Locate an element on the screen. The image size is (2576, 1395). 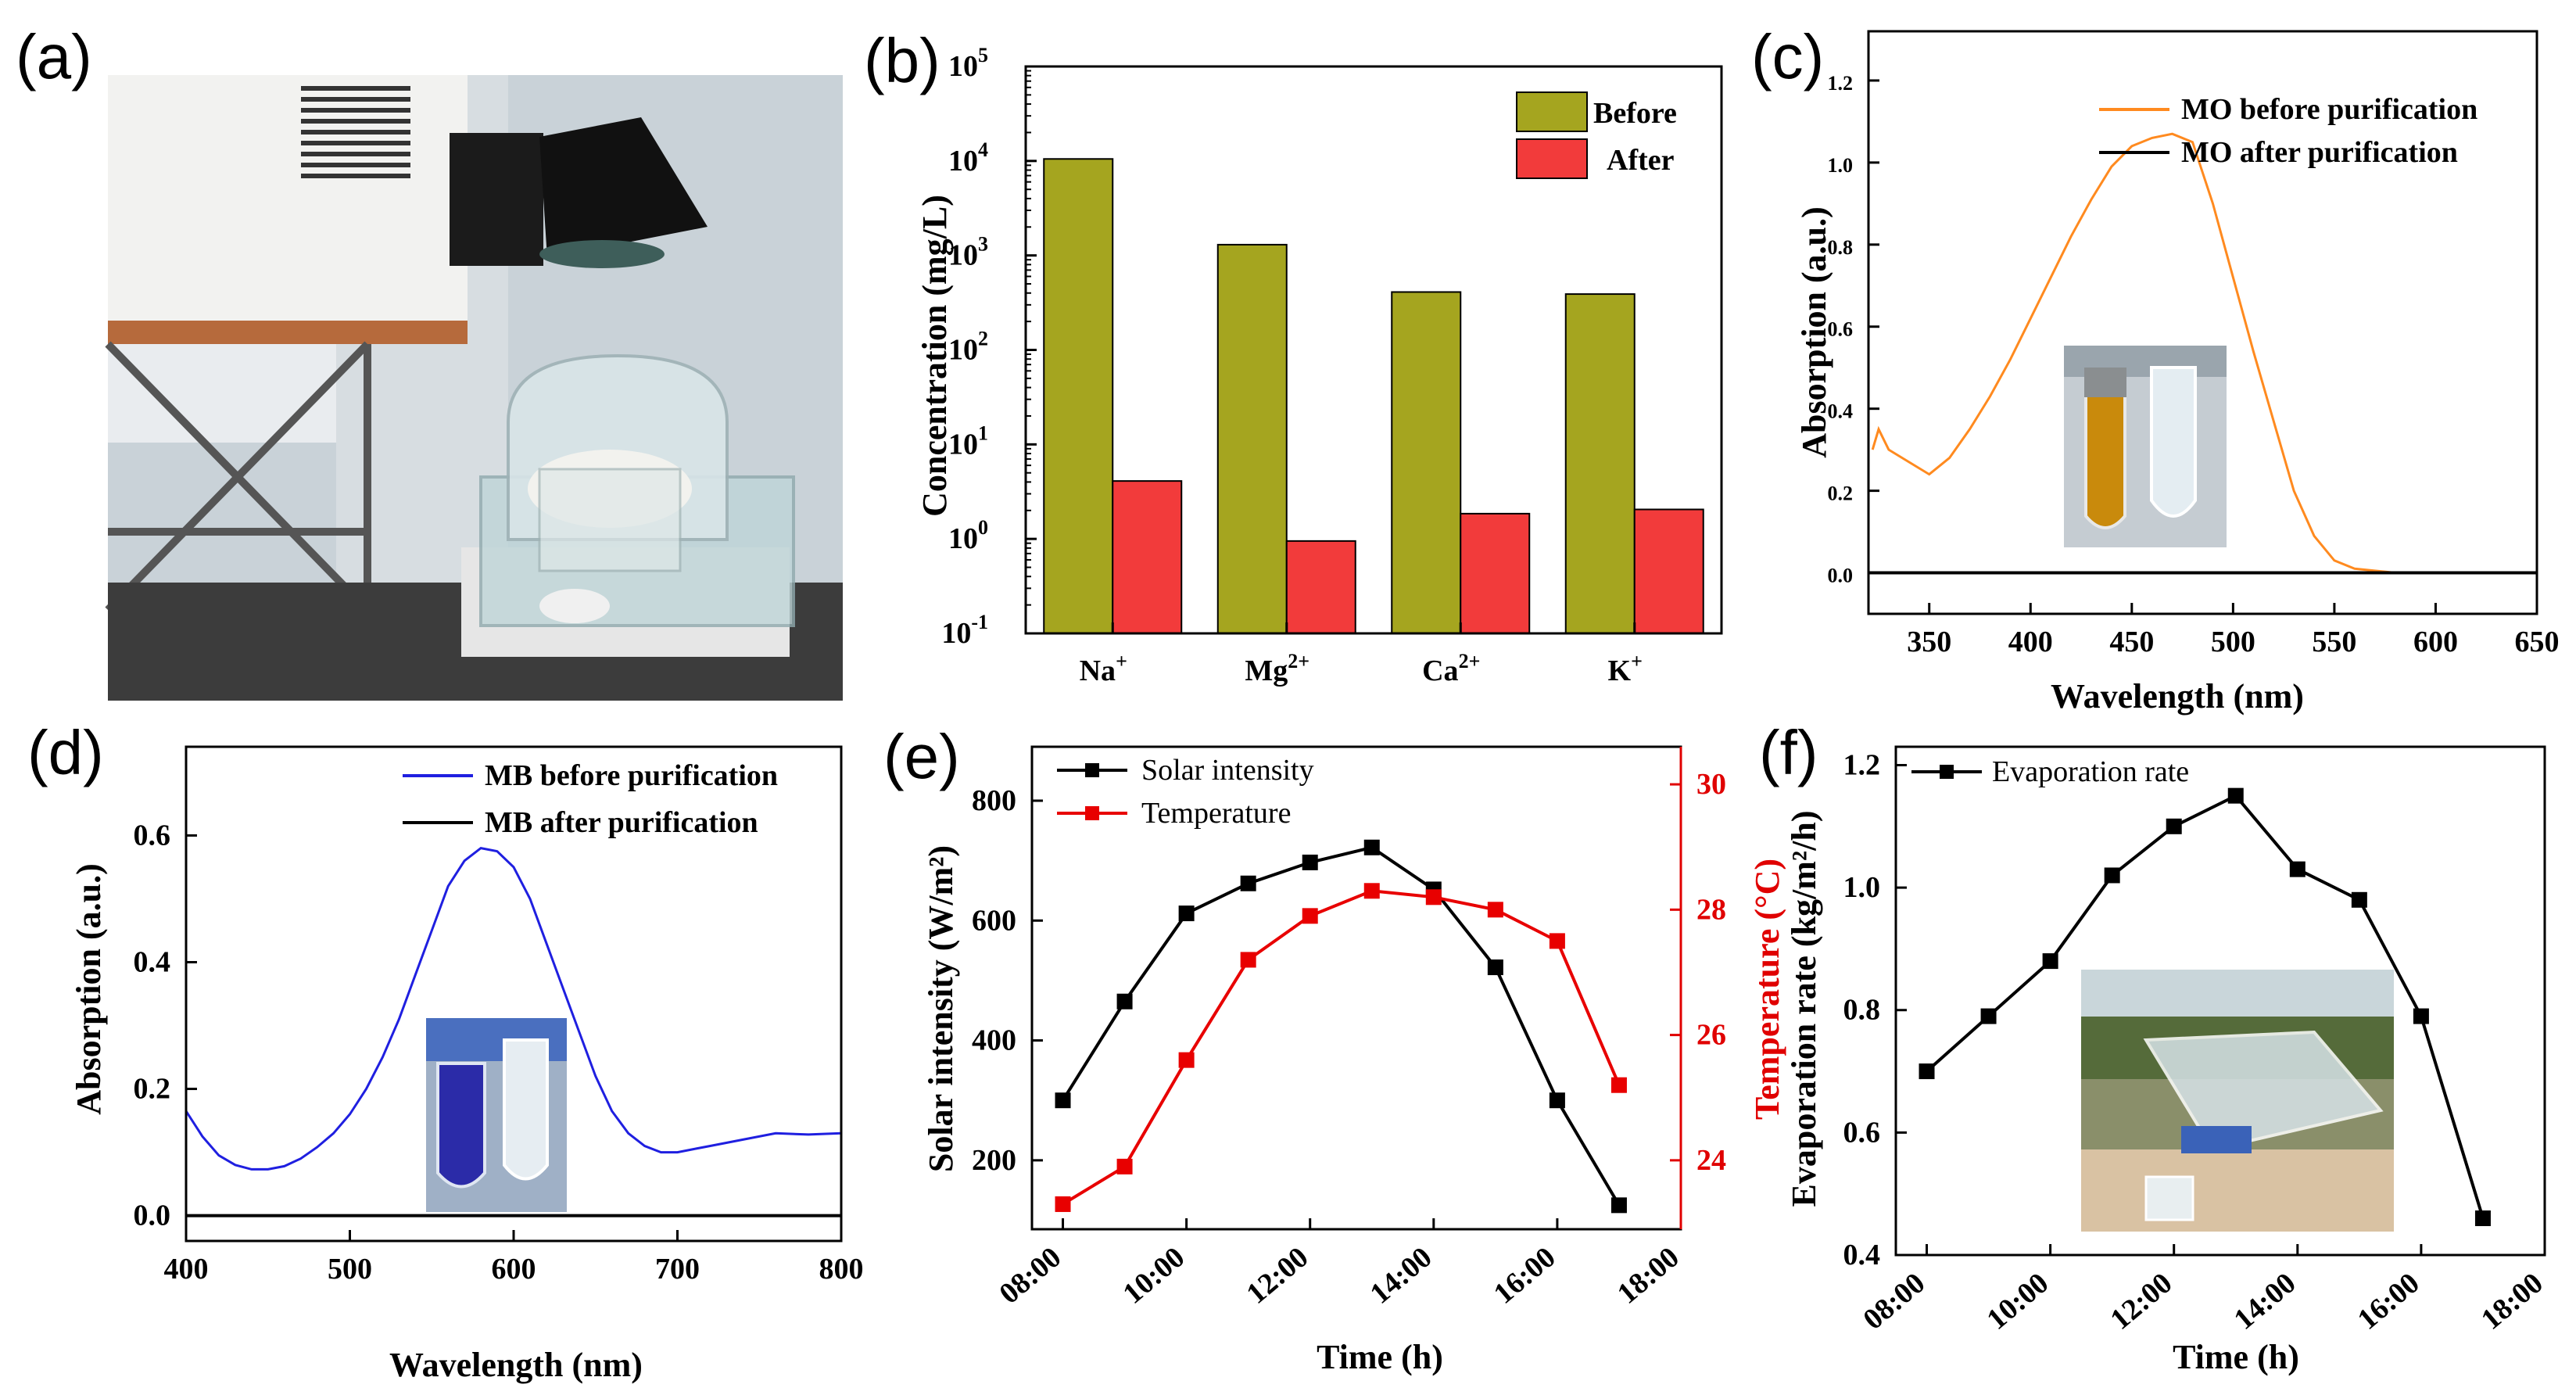
chart-d-xlabel: Wavelength (nm) is located at coordinates (516, 1365).